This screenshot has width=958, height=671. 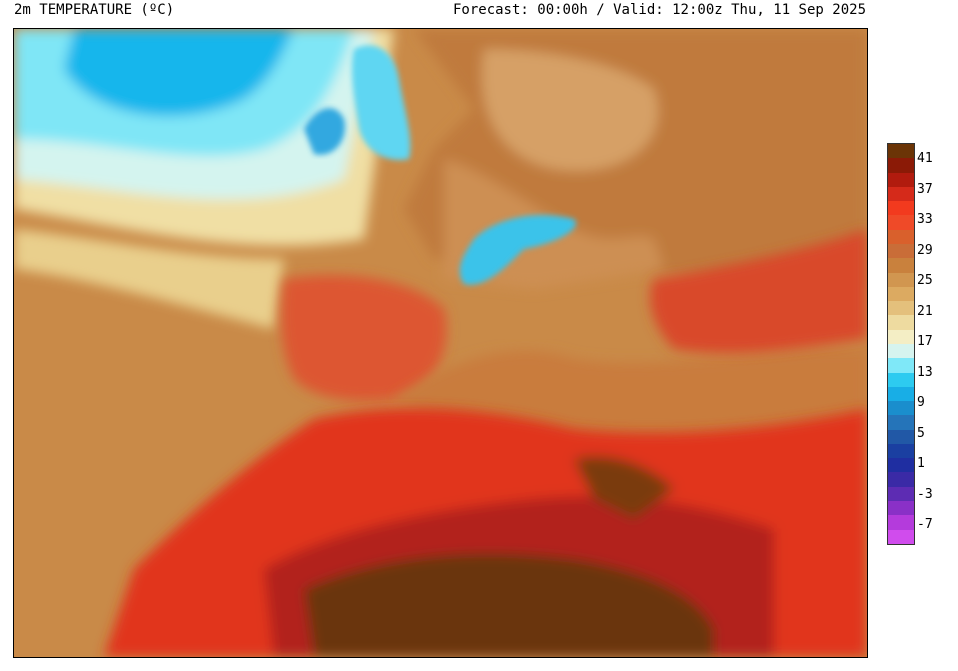 I want to click on ireland, so click(x=324, y=131).